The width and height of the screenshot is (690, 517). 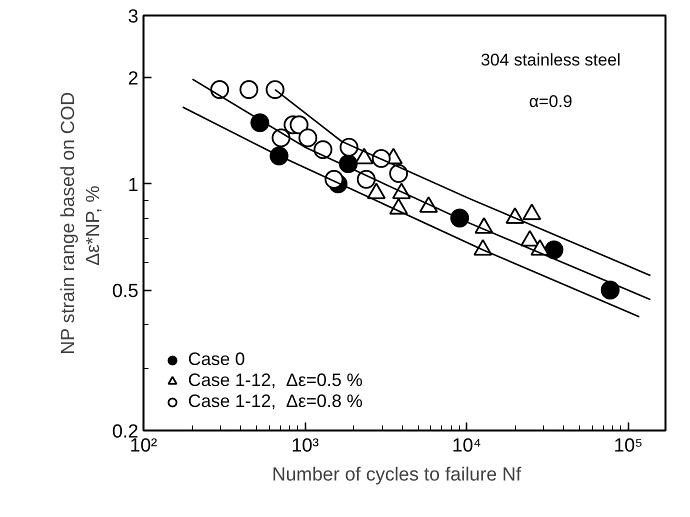 I want to click on x-tick-label: 10⁴, so click(x=467, y=446).